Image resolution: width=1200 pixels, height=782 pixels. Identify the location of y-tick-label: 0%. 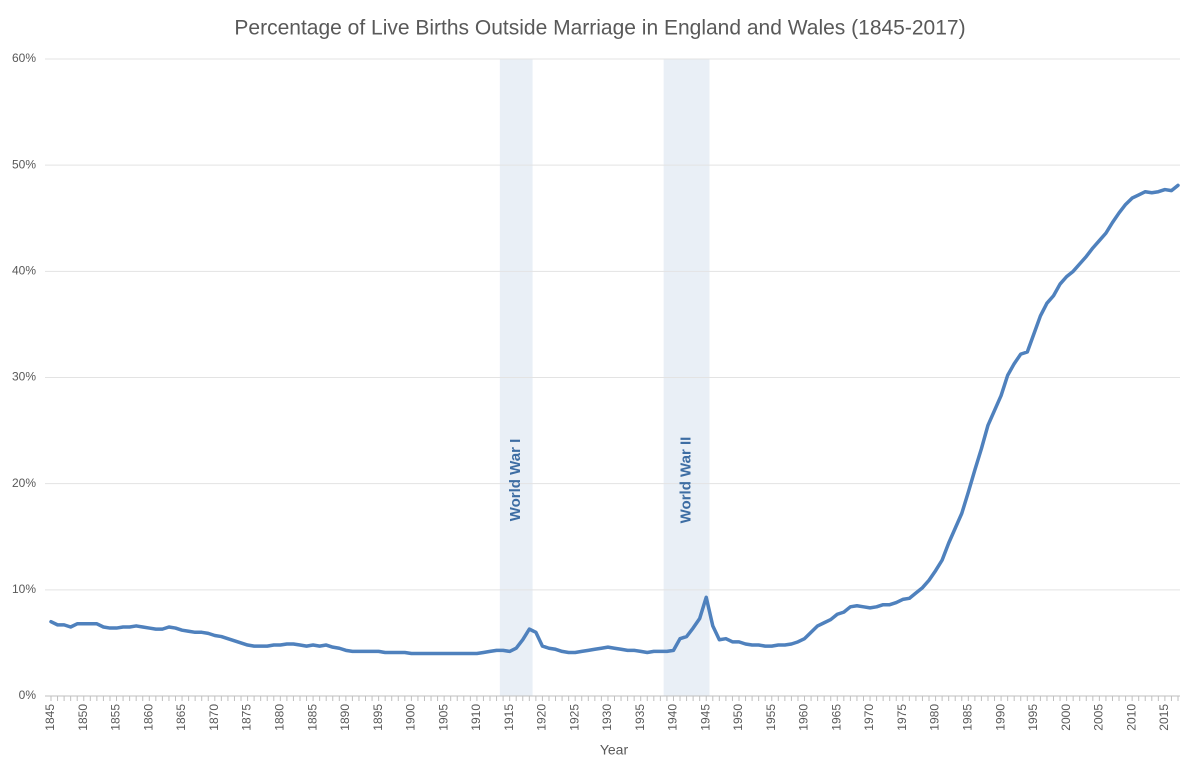
(28, 695).